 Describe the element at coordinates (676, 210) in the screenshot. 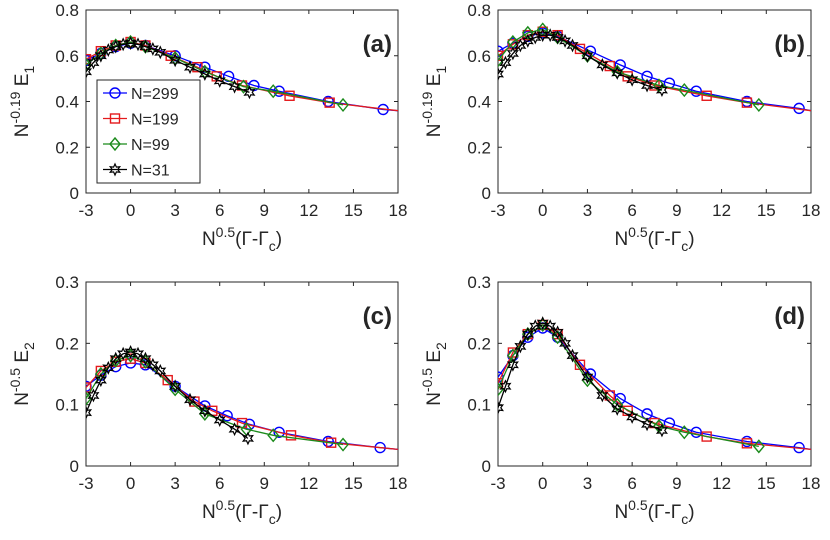

I see `x-tick-label: 9` at that location.